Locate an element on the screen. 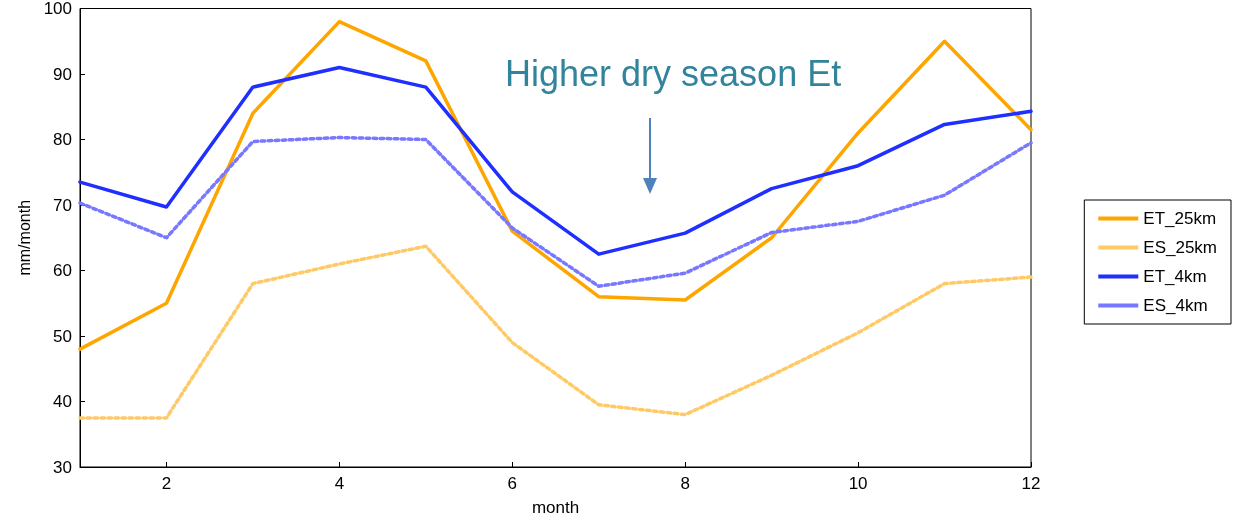 Image resolution: width=1241 pixels, height=524 pixels. x-tick-label: 12 is located at coordinates (1031, 483).